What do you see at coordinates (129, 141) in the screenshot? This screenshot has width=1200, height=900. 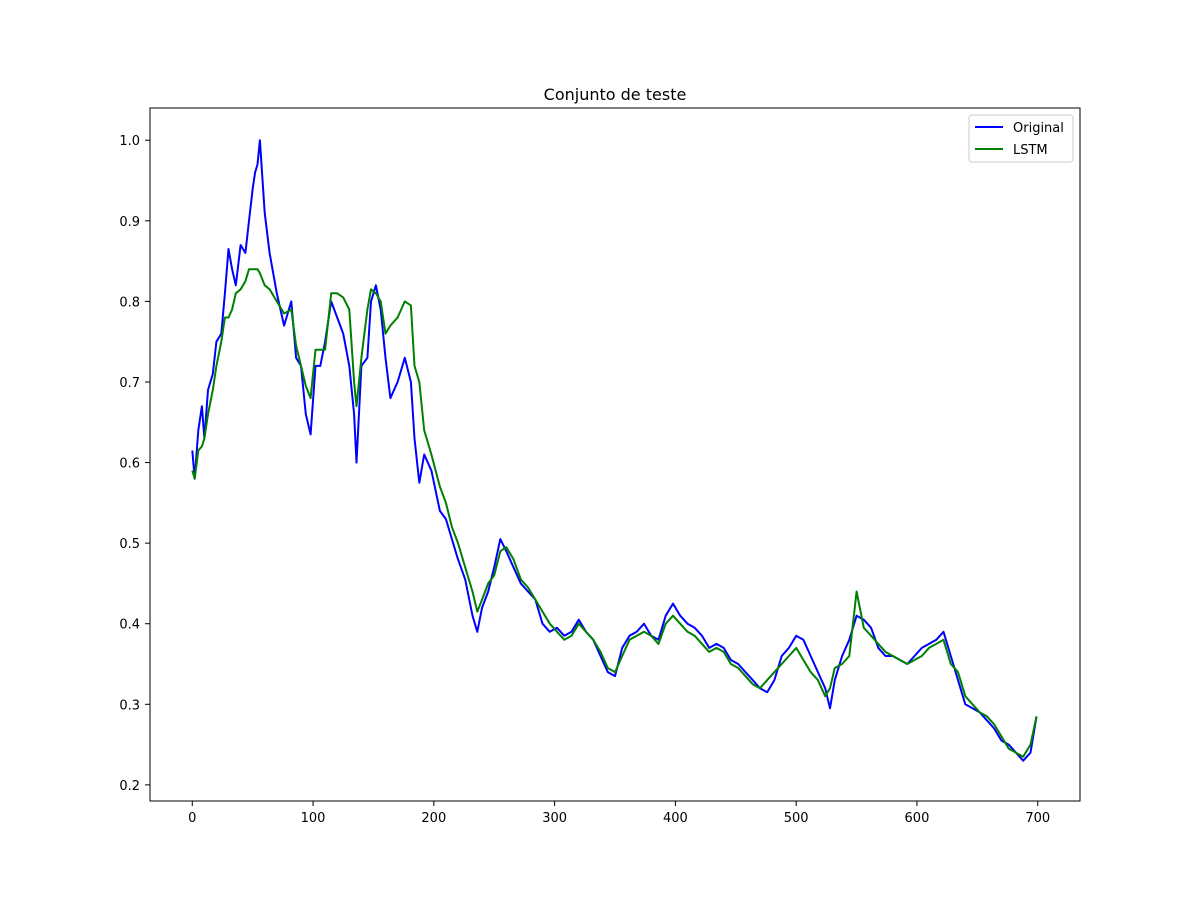 I see `y-tick-label: 1.0` at bounding box center [129, 141].